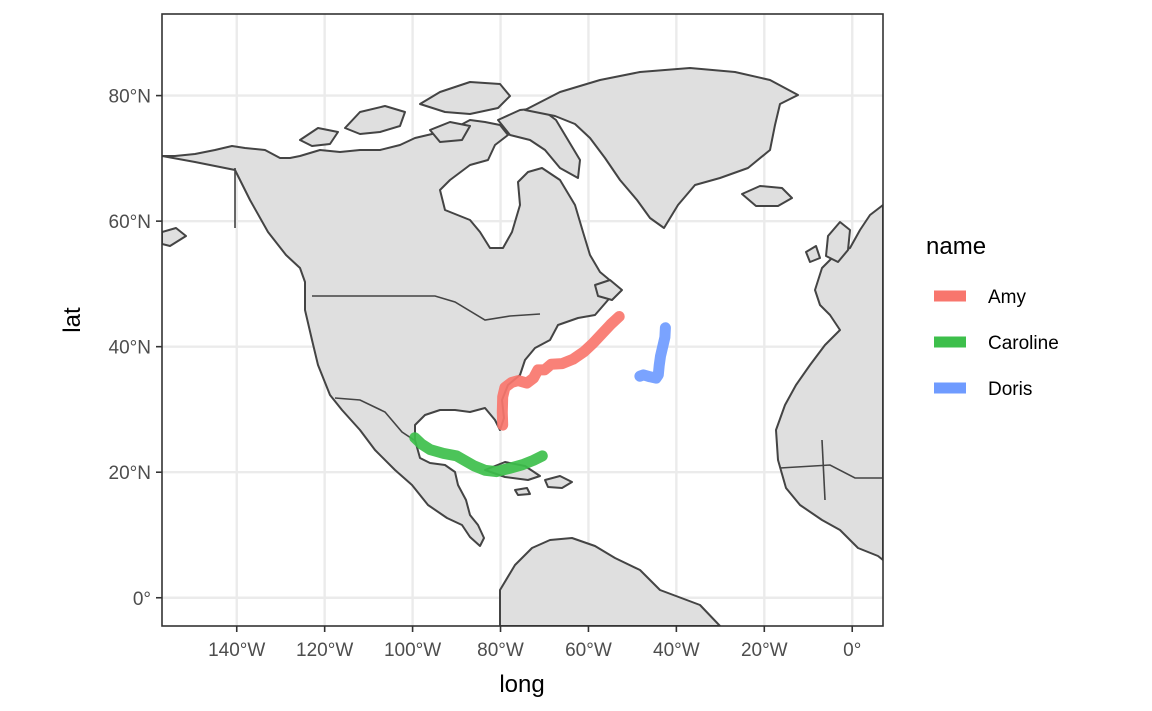  I want to click on y-axis: 0° 20°N 40°N 60°N 80°N, so click(135, 348).